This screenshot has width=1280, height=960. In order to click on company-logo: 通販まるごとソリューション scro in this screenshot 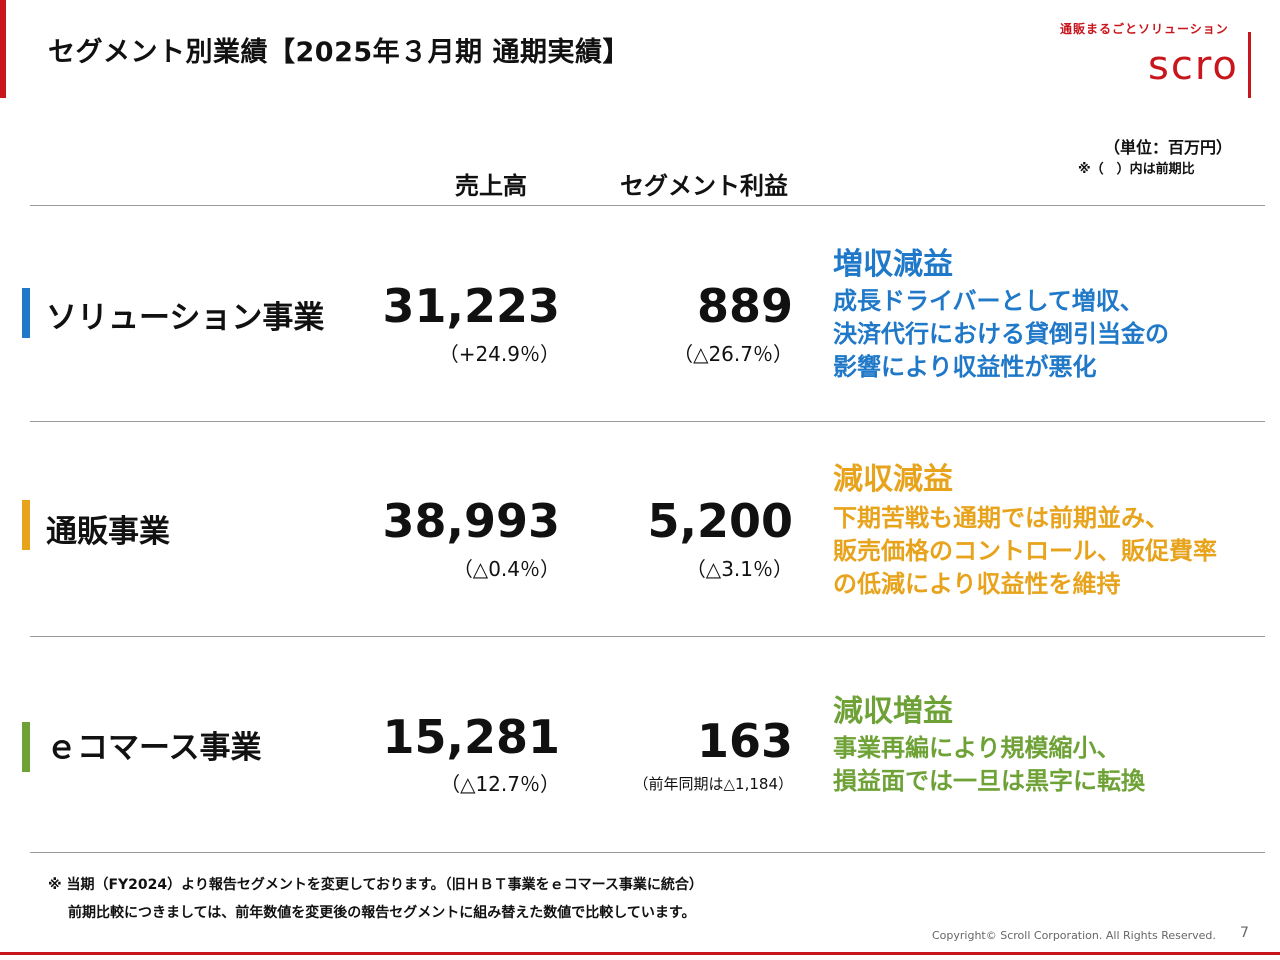, I will do `click(1160, 60)`.